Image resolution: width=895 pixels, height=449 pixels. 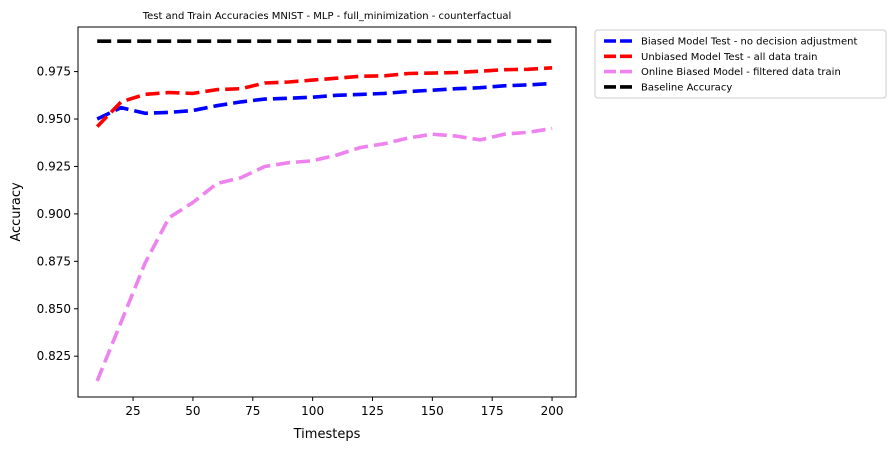 I want to click on x-axis: 25 50 75 100 125 150 175 200, so click(x=344, y=407).